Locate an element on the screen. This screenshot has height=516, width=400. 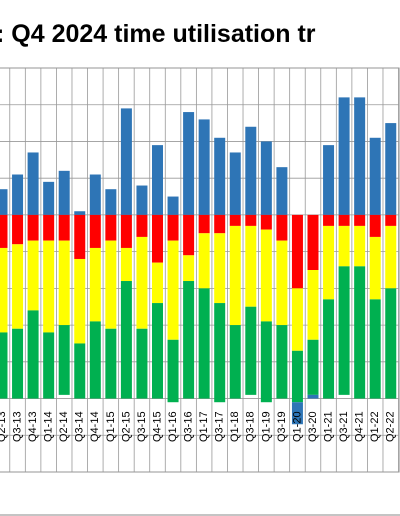
x-tick-label: Q1-14 is located at coordinates (49, 426).